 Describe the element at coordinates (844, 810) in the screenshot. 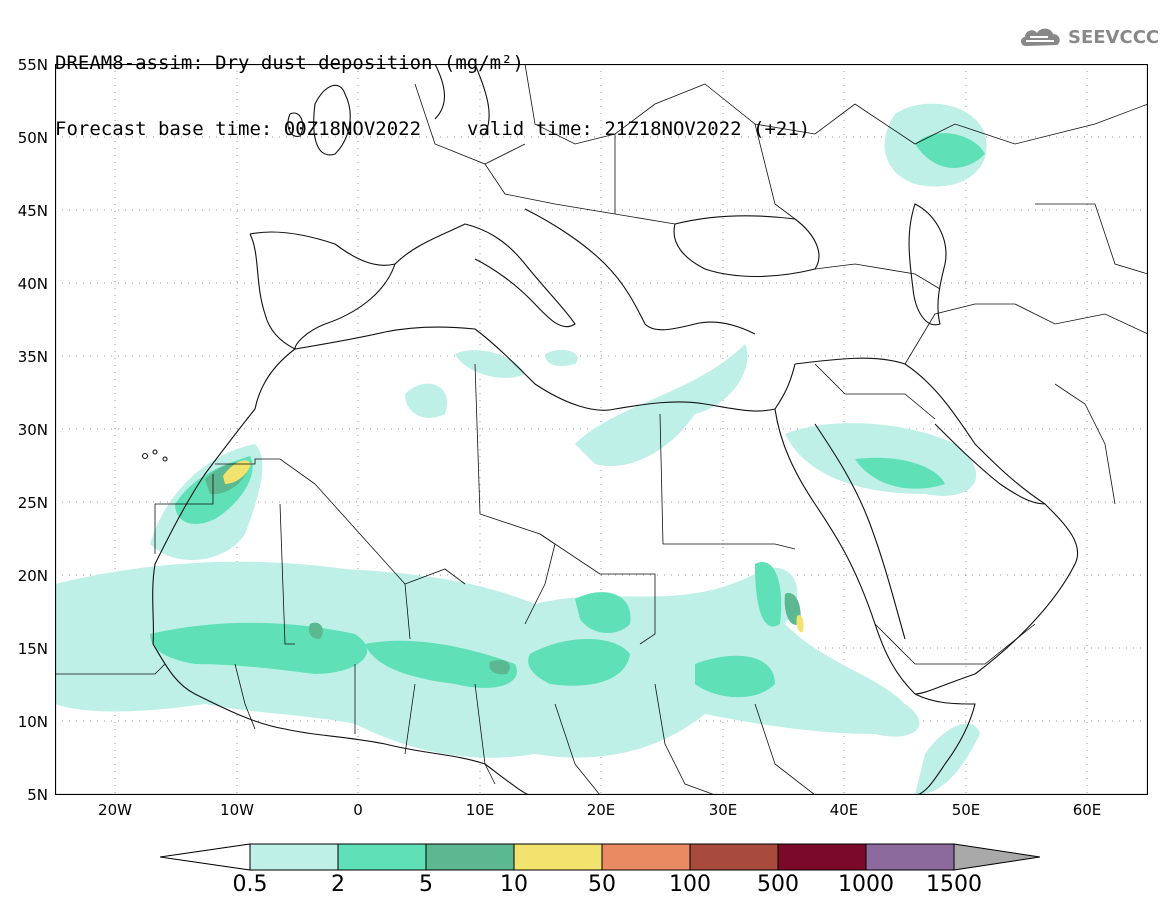

I see `lon-label-40e: 40E` at that location.